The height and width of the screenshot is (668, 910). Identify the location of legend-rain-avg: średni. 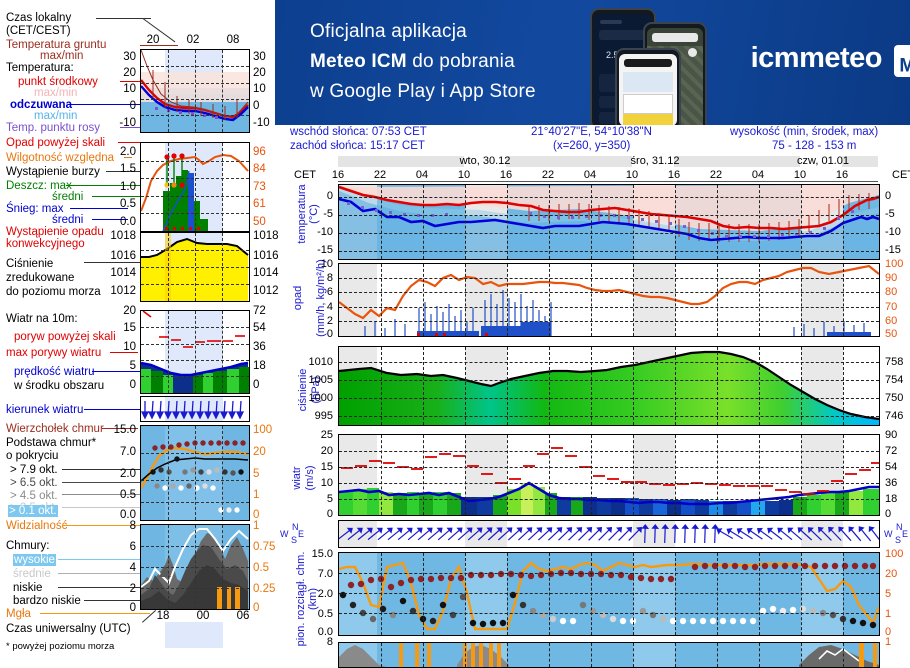
(68, 197).